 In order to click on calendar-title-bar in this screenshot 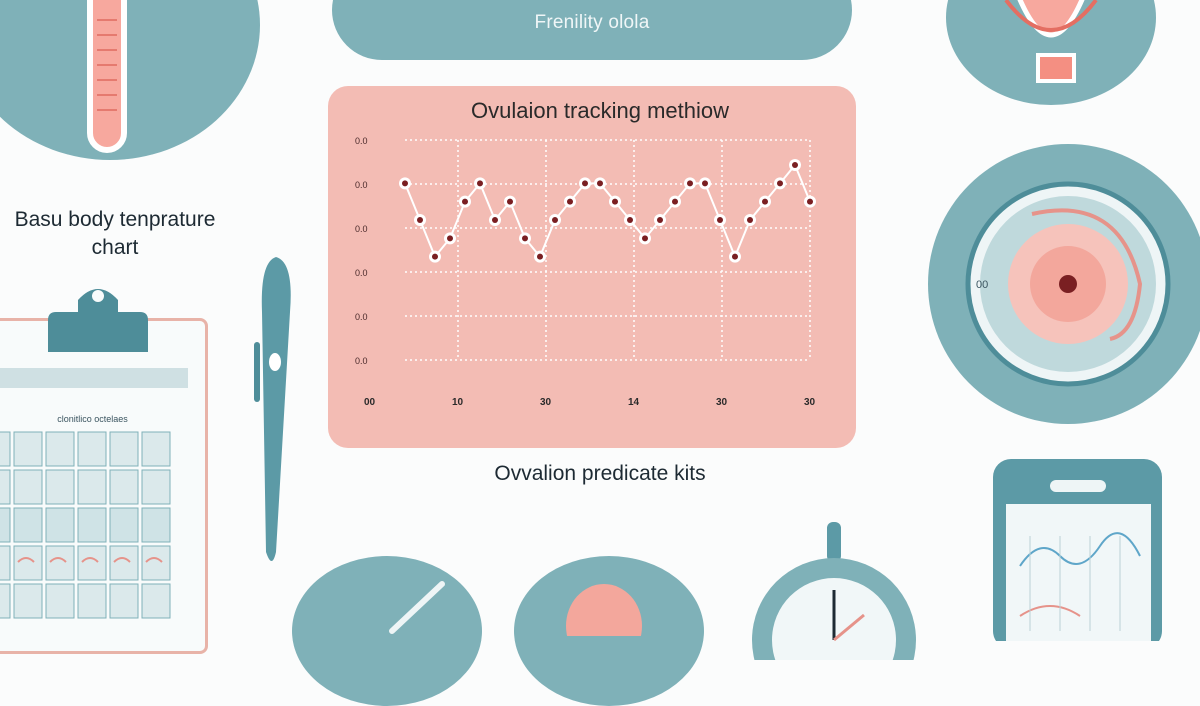, I will do `click(94, 378)`.